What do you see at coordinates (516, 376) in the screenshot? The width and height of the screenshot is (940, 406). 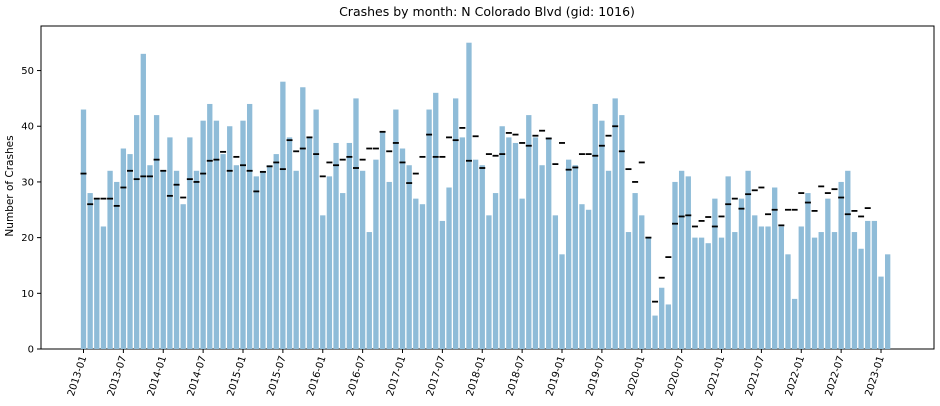 I see `x-tick-label: 2018-07` at bounding box center [516, 376].